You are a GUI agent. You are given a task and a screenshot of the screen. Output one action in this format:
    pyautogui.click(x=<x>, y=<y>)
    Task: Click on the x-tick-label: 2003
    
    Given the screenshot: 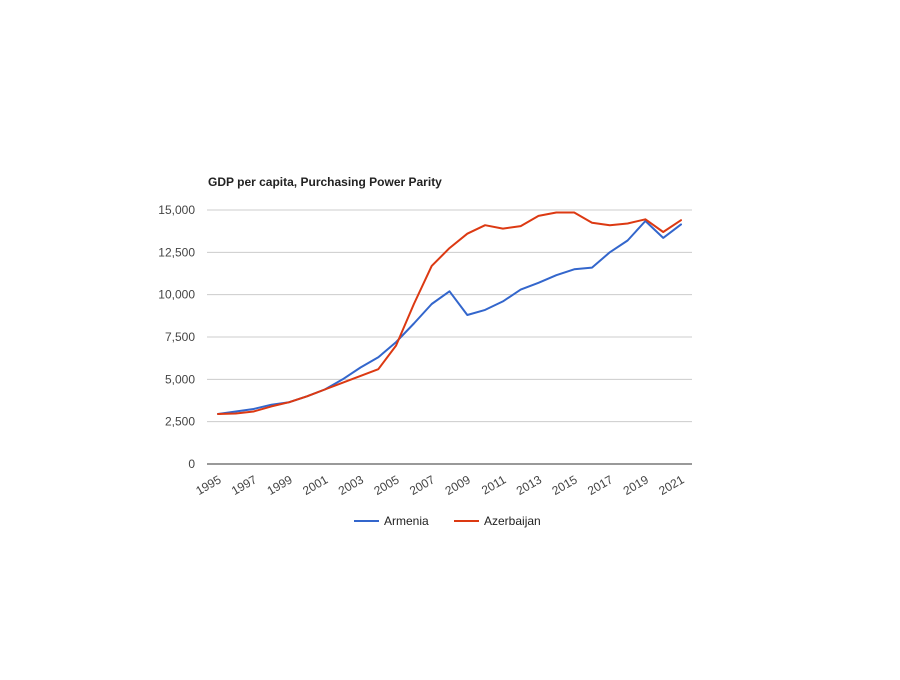 What is the action you would take?
    pyautogui.click(x=351, y=485)
    